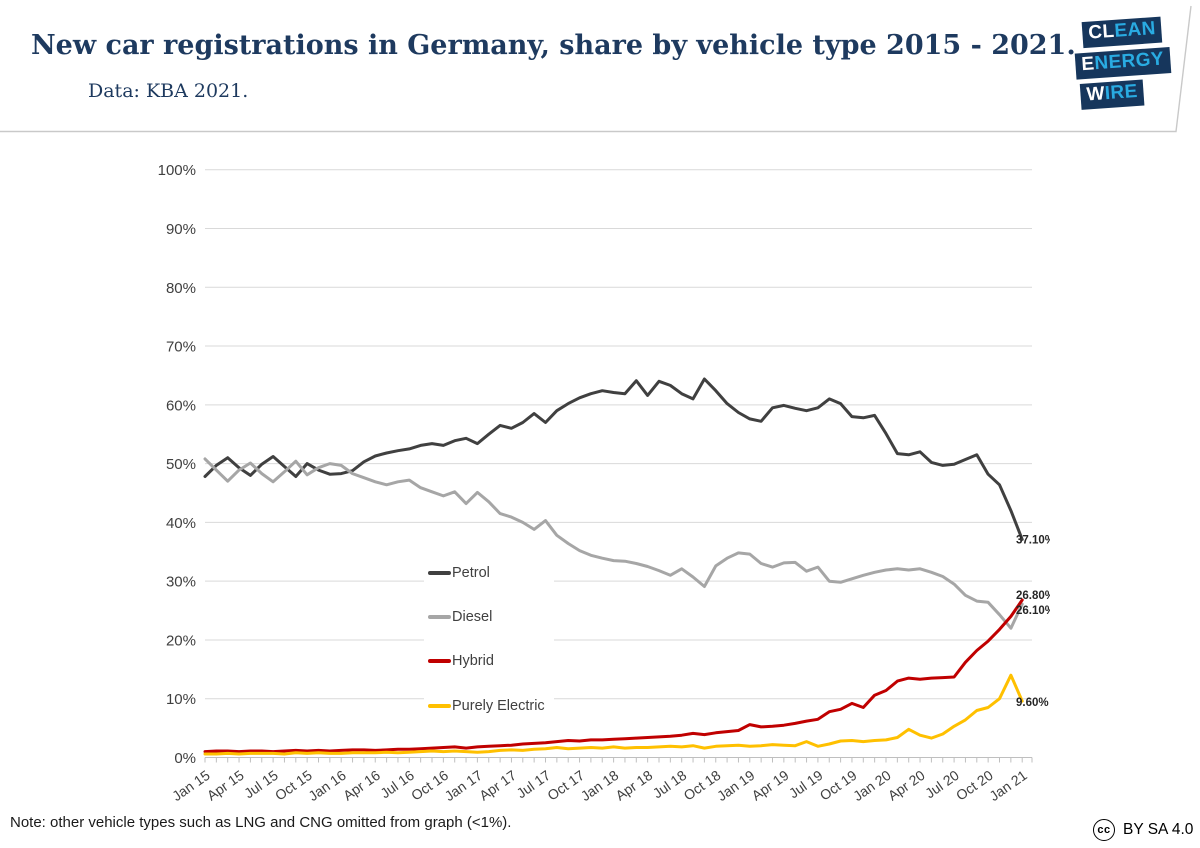 This screenshot has height=848, width=1200. Describe the element at coordinates (906, 785) in the screenshot. I see `x-axis-tick-label: Apr 20` at that location.